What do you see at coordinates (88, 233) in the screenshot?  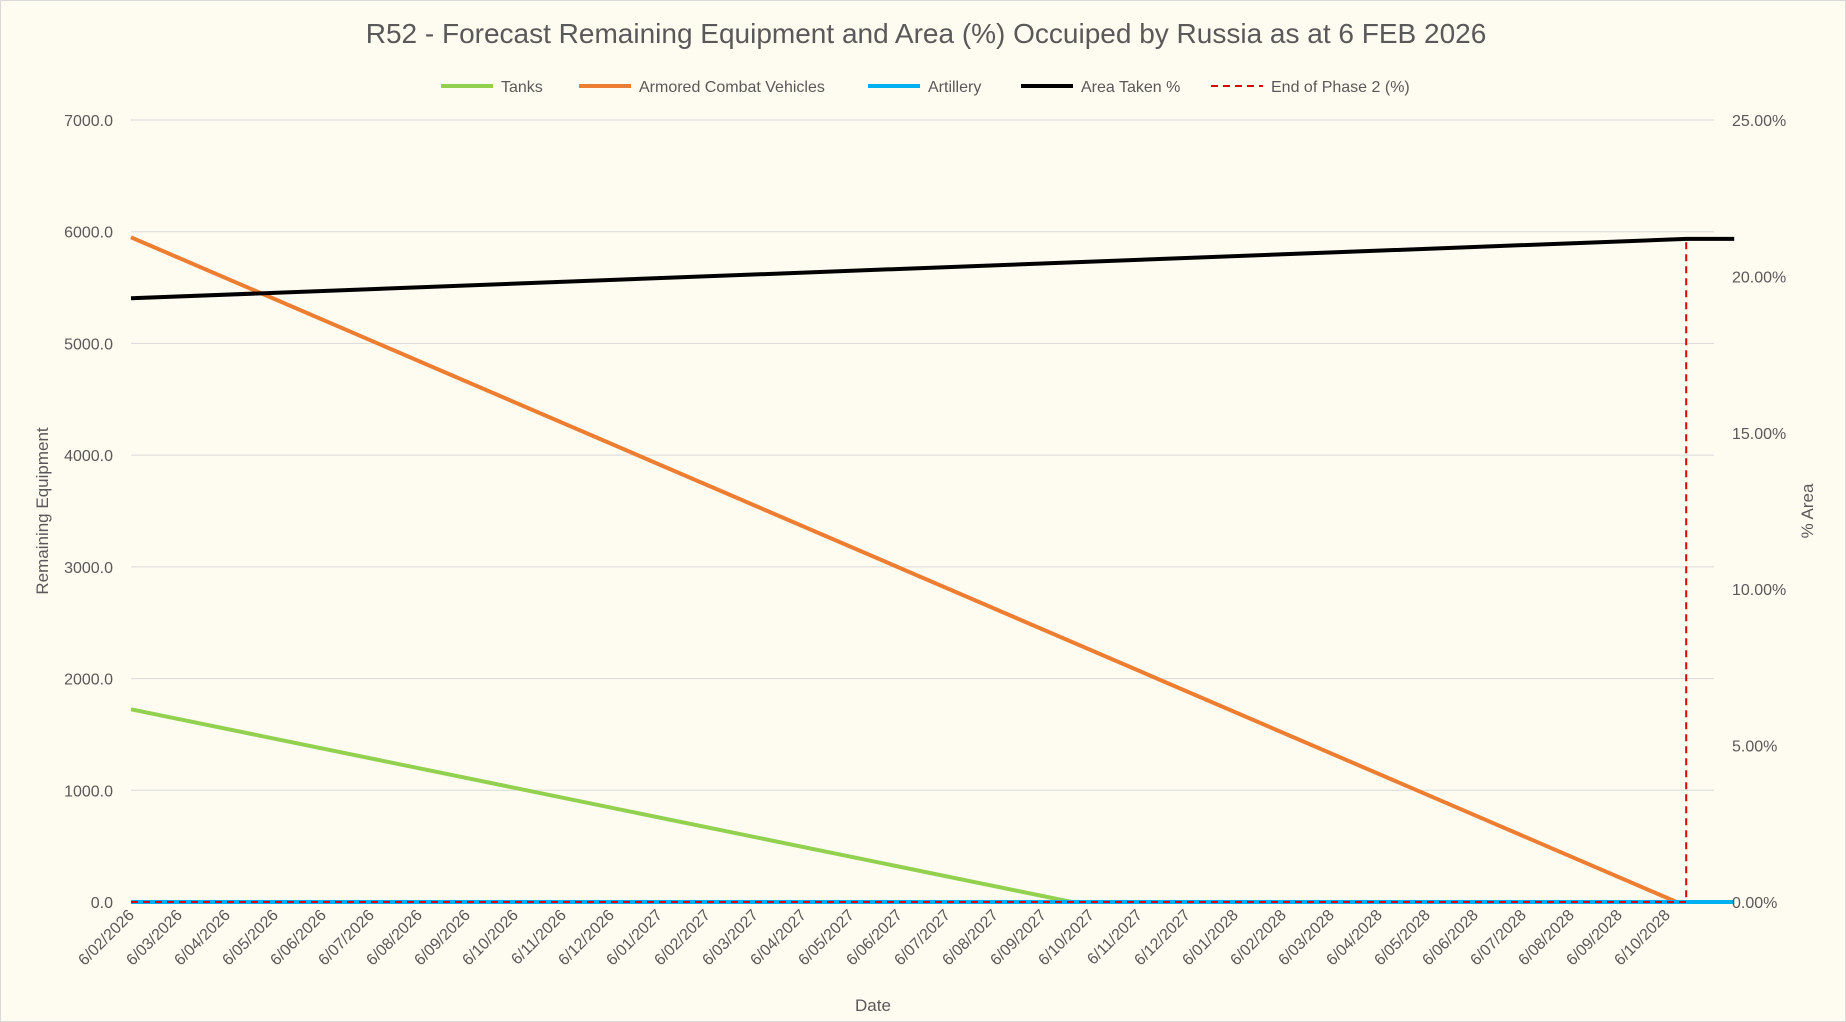 I see `y-tick-label: 6000.0` at bounding box center [88, 233].